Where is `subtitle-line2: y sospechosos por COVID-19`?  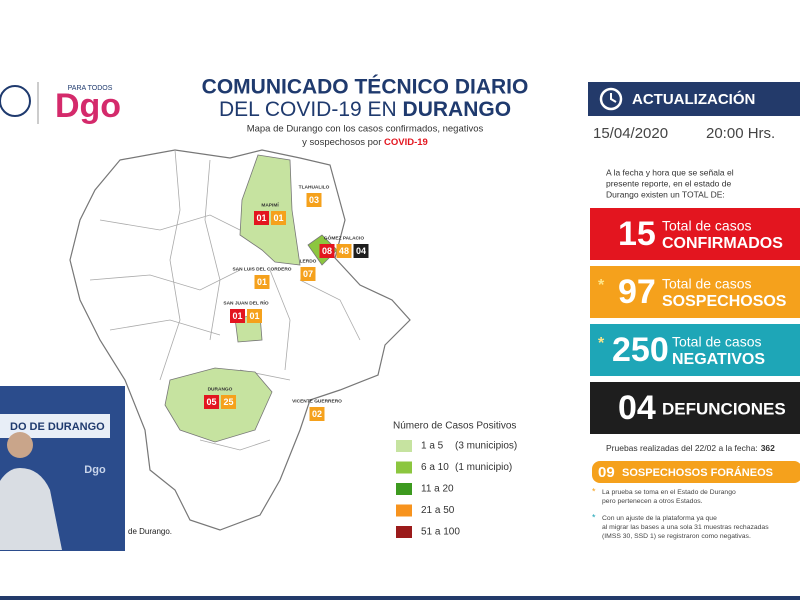
subtitle-line2: y sospechosos por COVID-19 is located at coordinates (365, 142).